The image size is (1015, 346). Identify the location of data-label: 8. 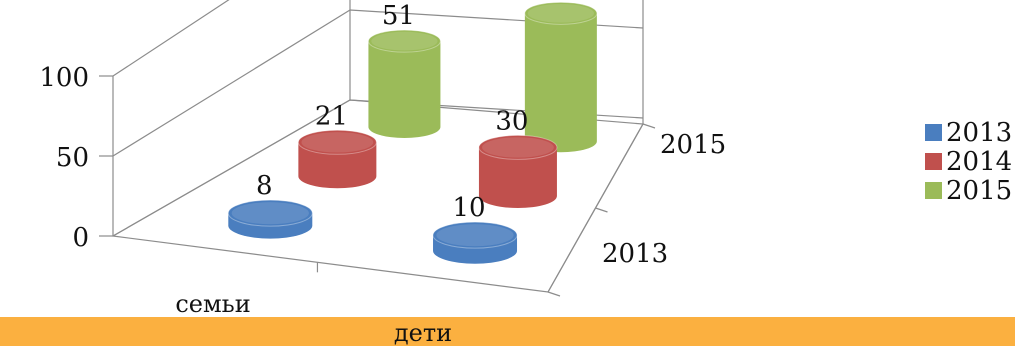
(264, 186).